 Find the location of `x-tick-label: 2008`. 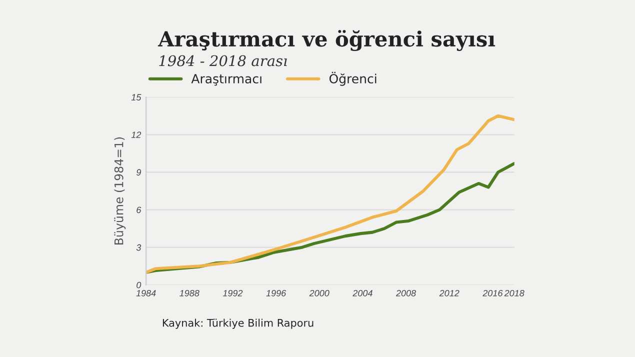

x-tick-label: 2008 is located at coordinates (406, 293).